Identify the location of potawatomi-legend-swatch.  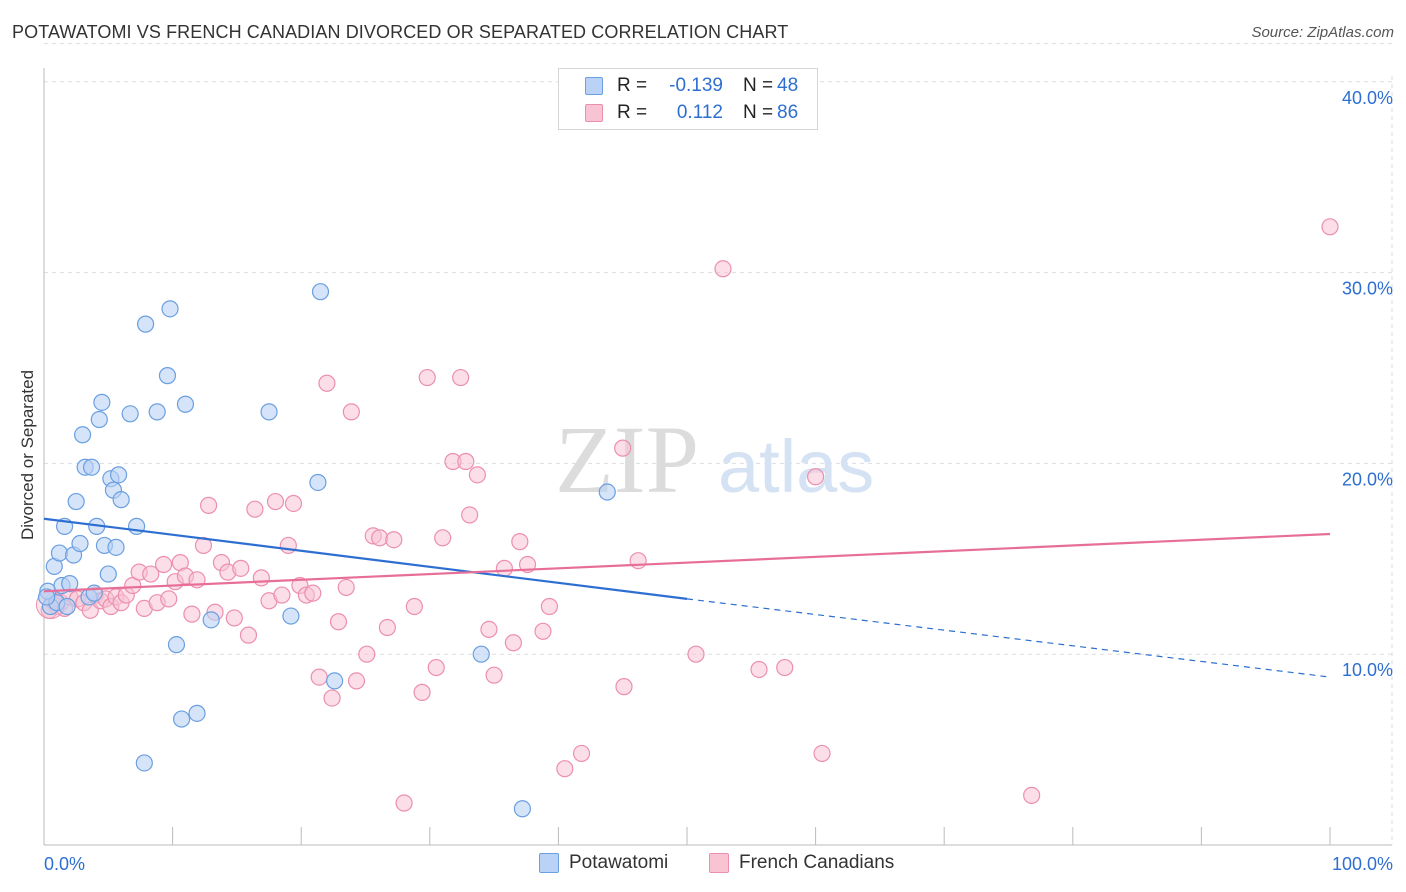
(549, 863).